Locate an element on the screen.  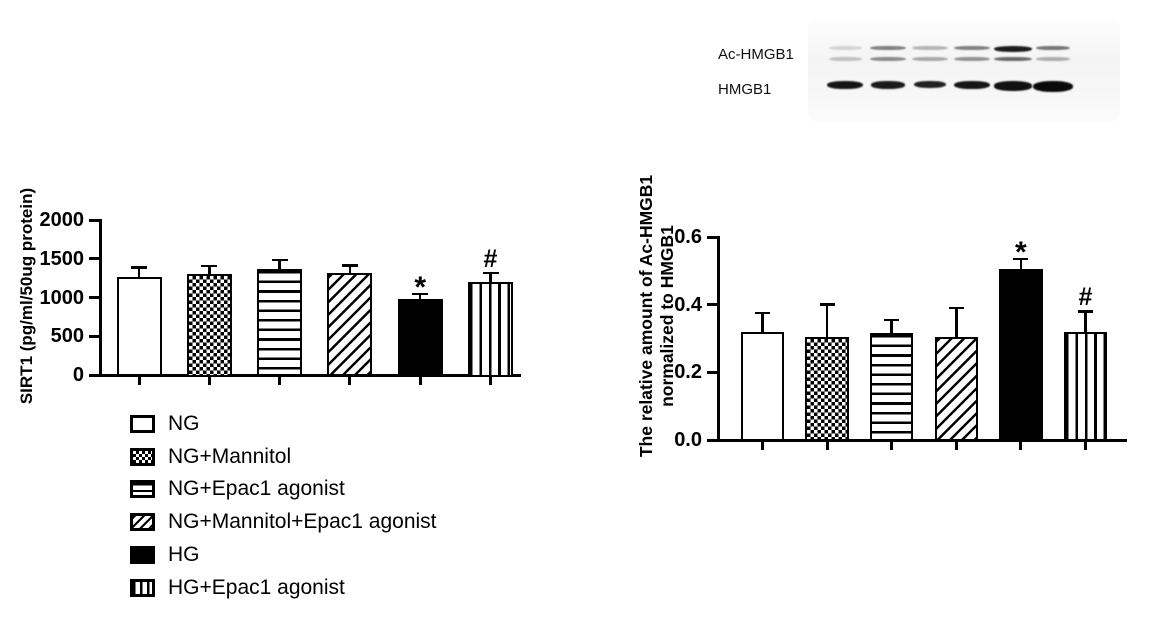
legend-label: NG+Mannitol is located at coordinates (230, 456).